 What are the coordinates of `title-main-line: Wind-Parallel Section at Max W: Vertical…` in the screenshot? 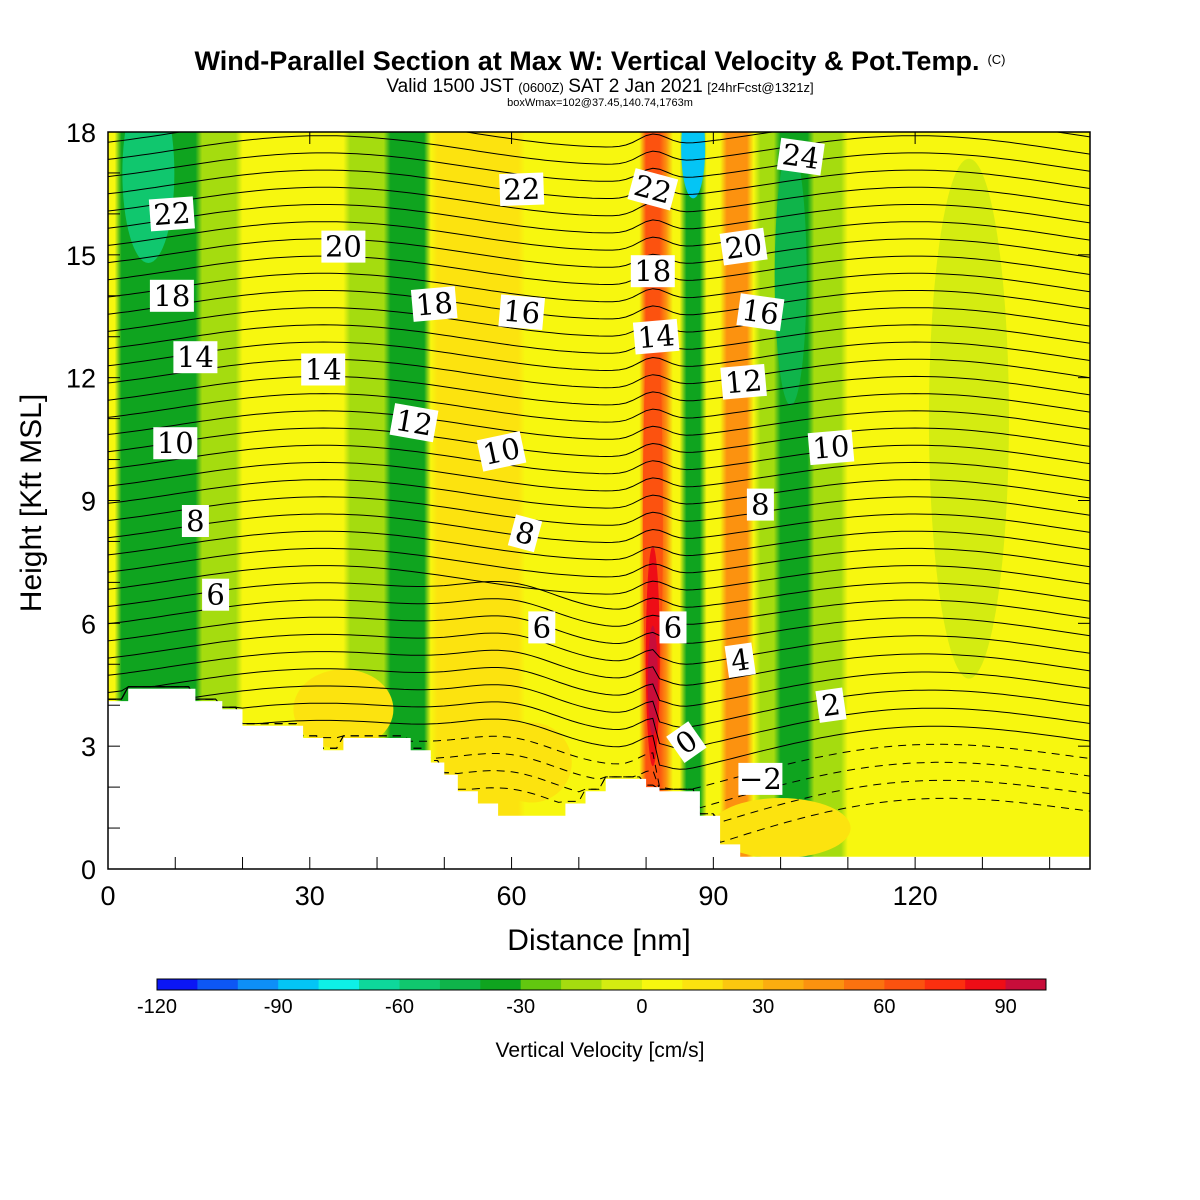 It's located at (599, 61).